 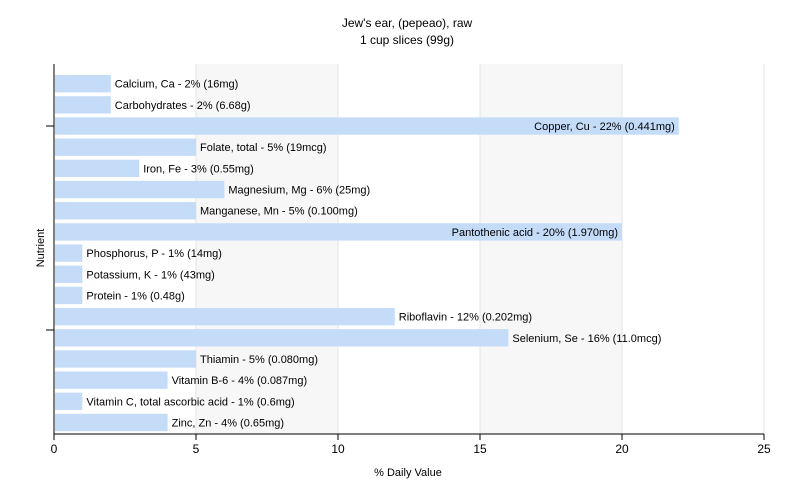 I want to click on bar-label: Thiamin - 5% (0.080mg), so click(x=259, y=360).